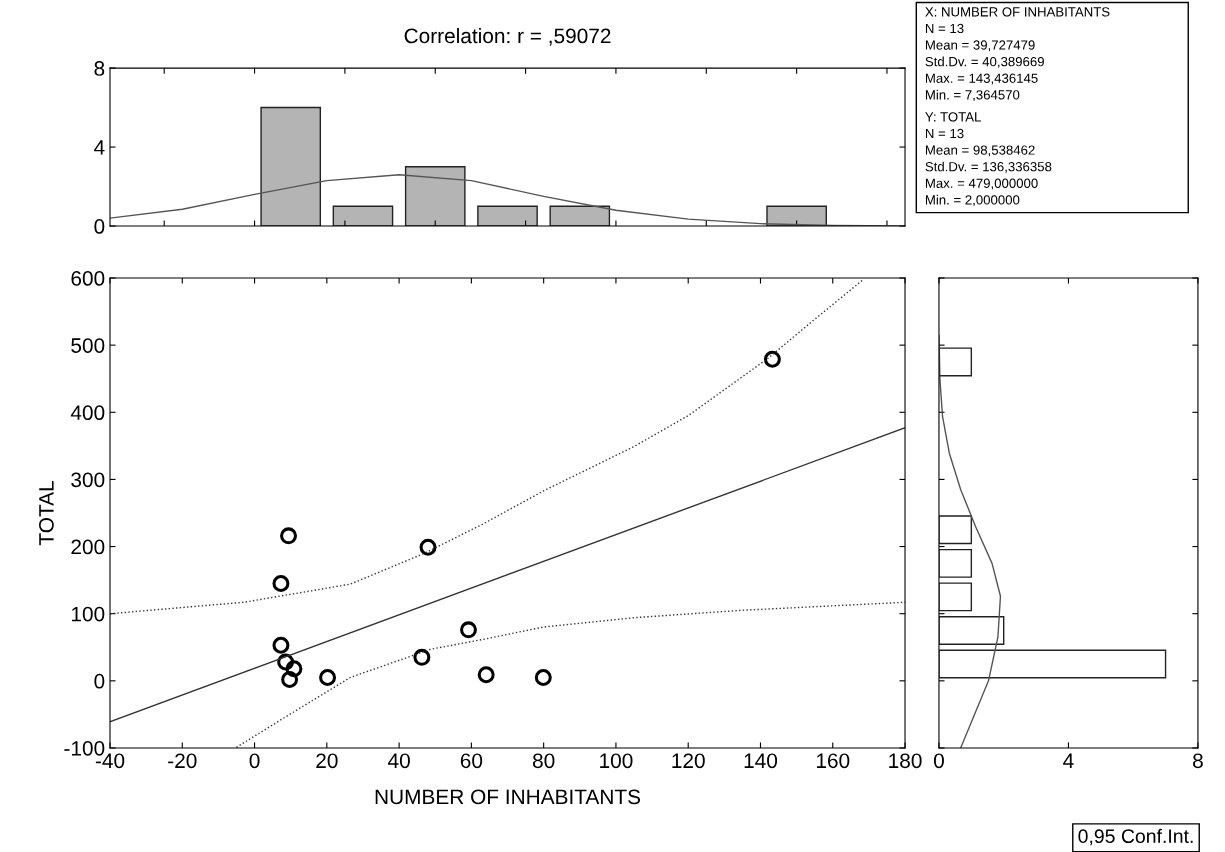  Describe the element at coordinates (88, 345) in the screenshot. I see `y-tick-label: 500` at that location.